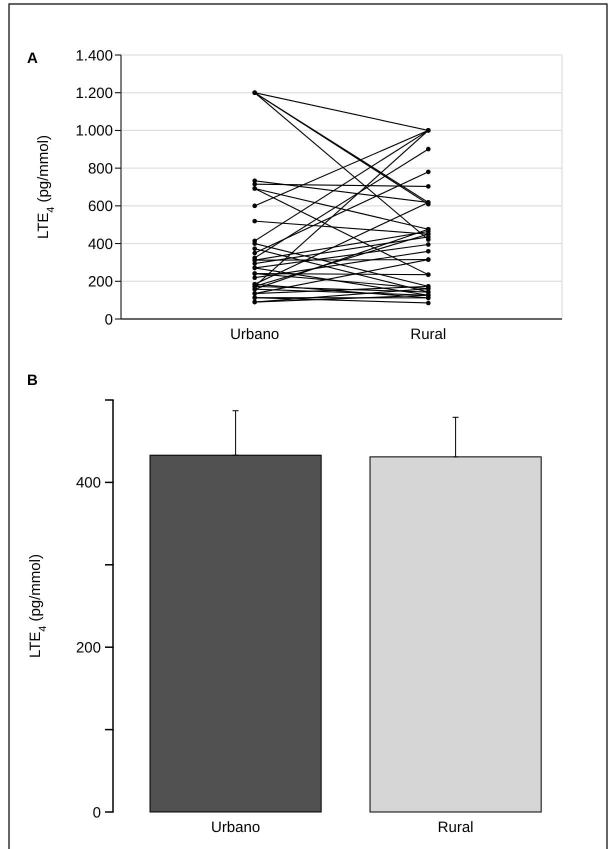 This screenshot has height=849, width=613. I want to click on y-tick-label: 1.000, so click(94, 131).